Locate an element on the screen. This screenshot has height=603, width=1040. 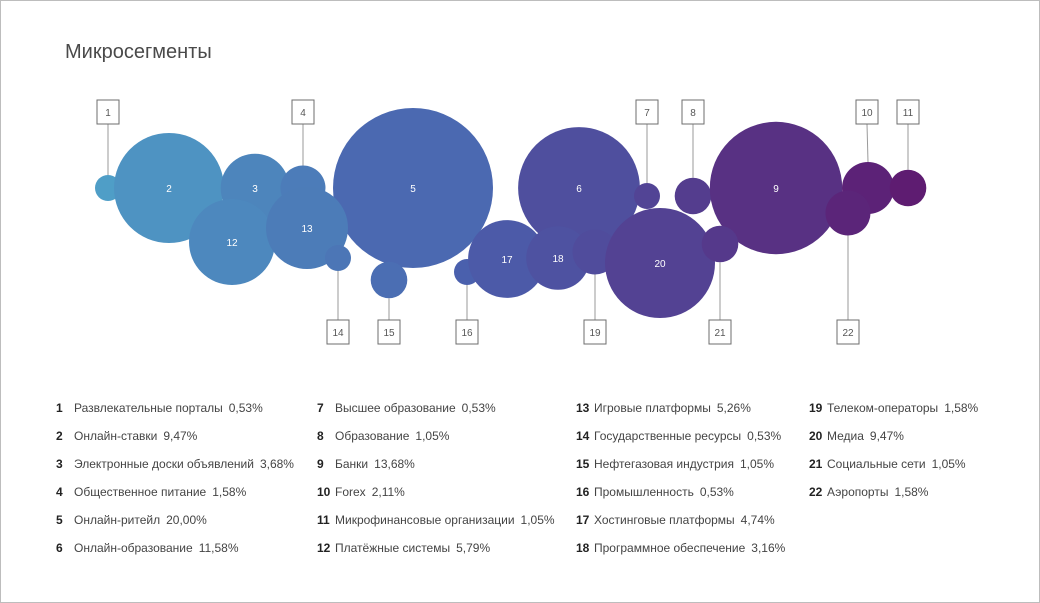
legend-value: 3,16% is located at coordinates (768, 548).